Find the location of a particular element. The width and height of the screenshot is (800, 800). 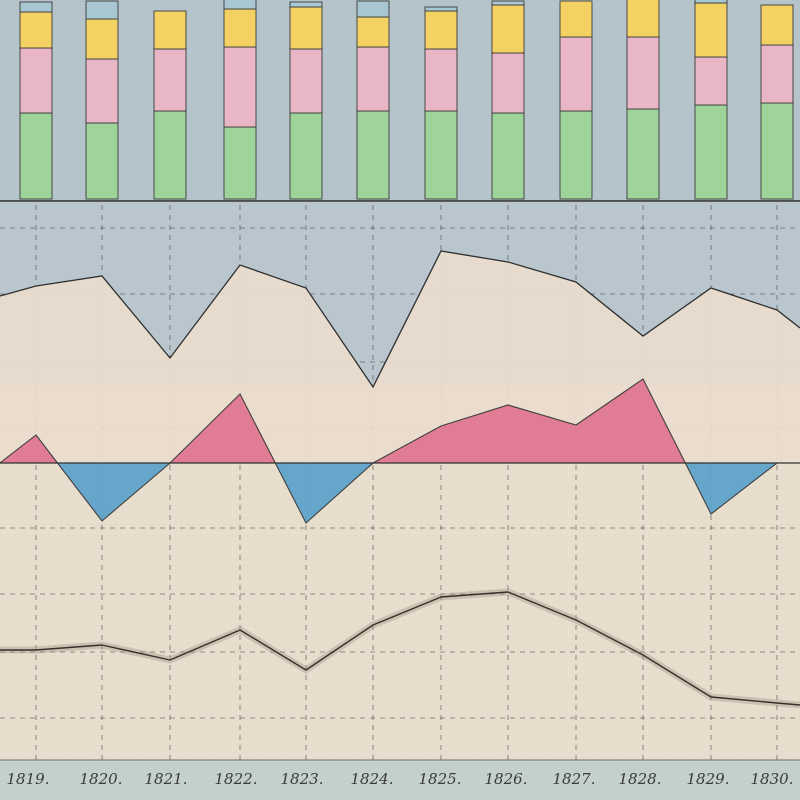

x-tick-label: 1826. is located at coordinates (506, 779).